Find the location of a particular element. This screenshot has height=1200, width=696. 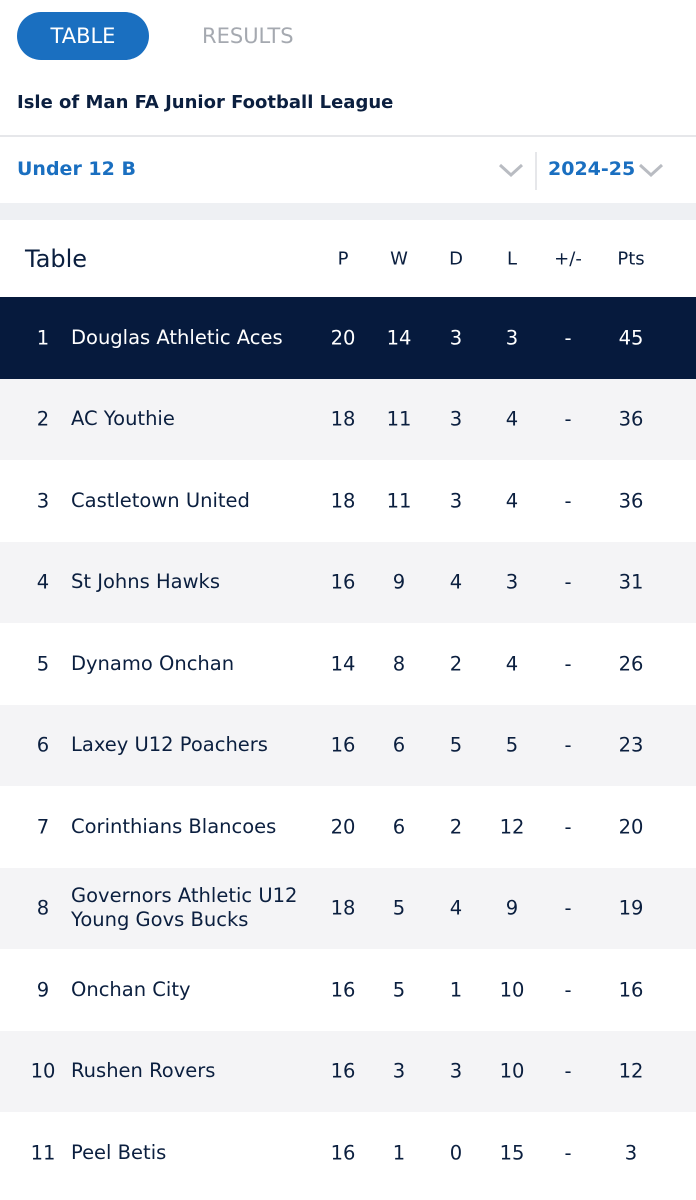

tab-table: TABLE is located at coordinates (83, 36).